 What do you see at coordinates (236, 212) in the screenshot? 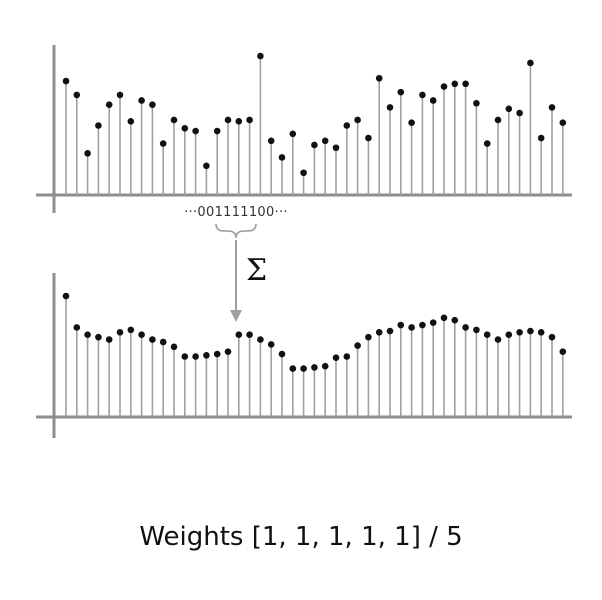
I see `kernel-label: ···001111100···` at bounding box center [236, 212].